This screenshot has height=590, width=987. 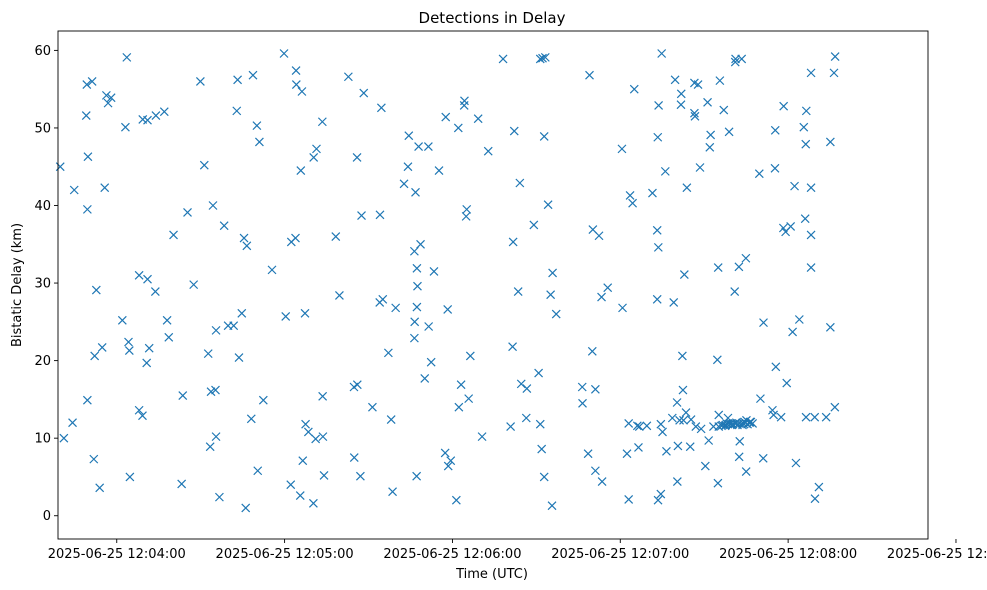 I want to click on y-tick-label-3: 30, so click(x=42, y=284).